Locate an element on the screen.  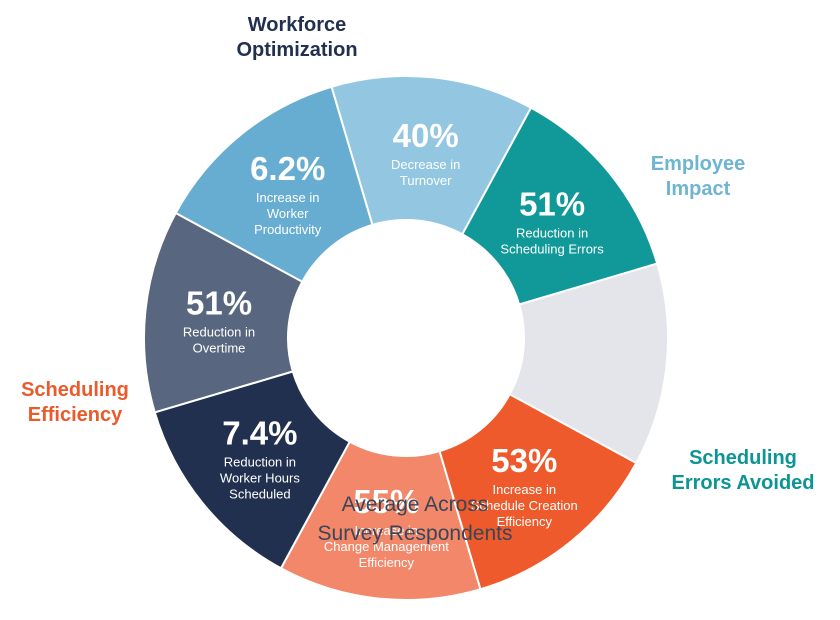
segment-description-line: Worker is located at coordinates (288, 213).